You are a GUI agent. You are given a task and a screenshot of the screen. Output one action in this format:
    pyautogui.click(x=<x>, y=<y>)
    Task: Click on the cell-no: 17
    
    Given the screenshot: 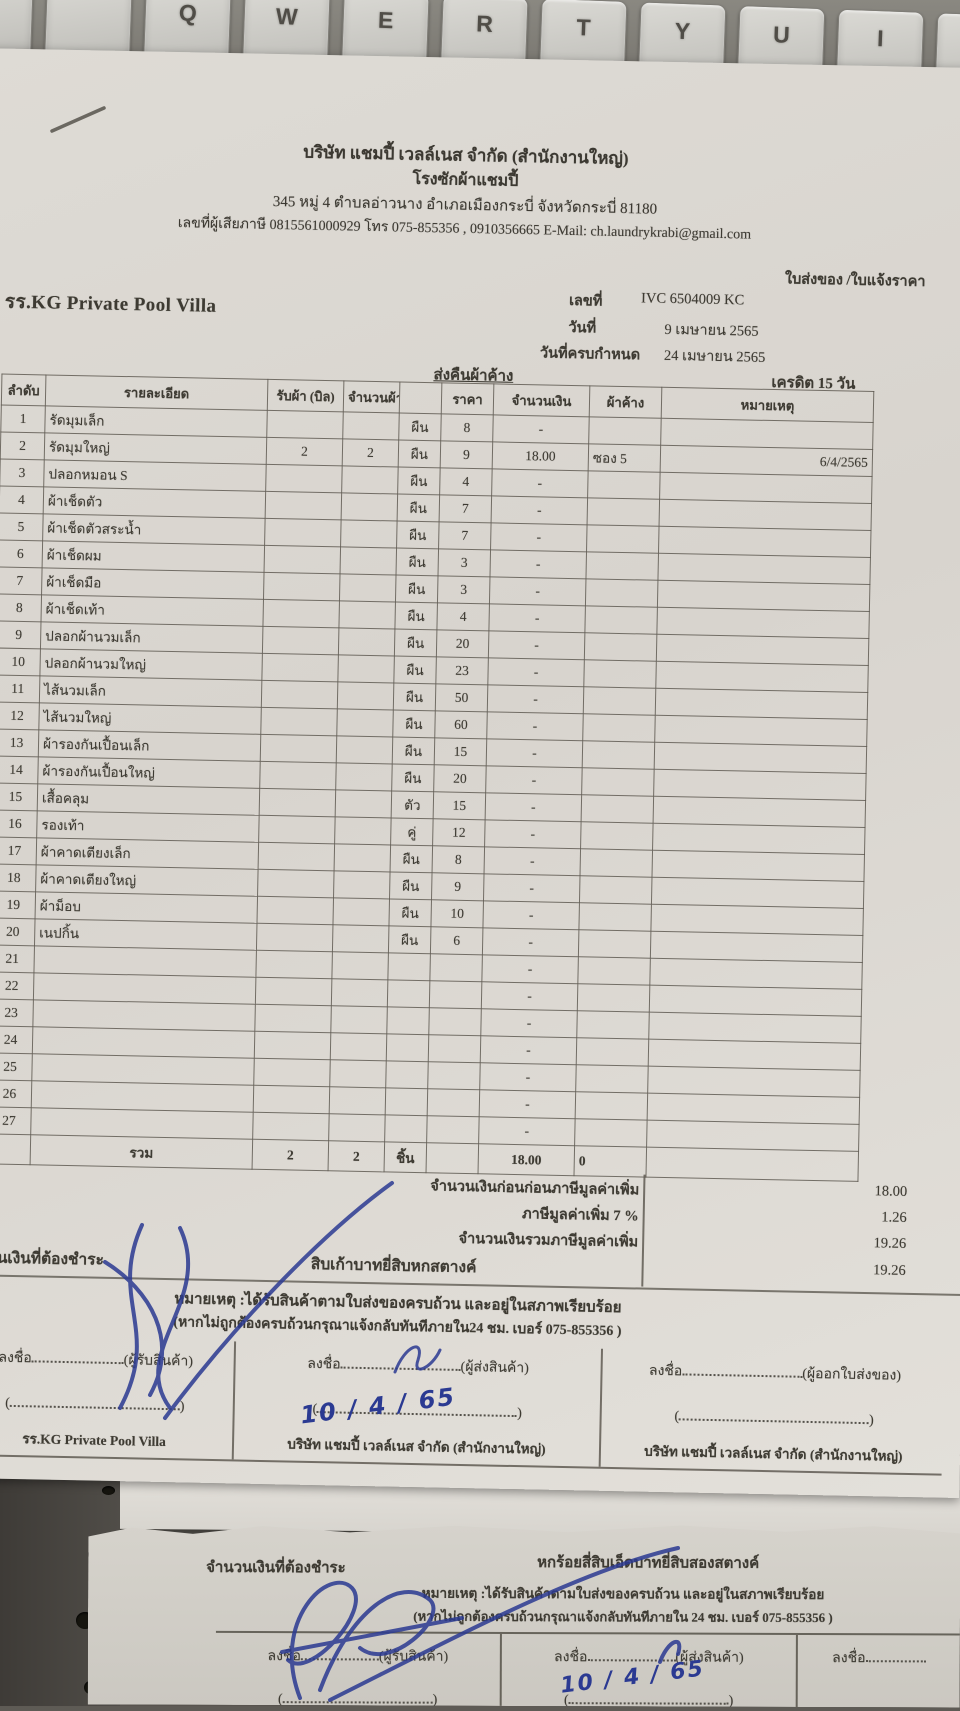 What is the action you would take?
    pyautogui.click(x=18, y=850)
    